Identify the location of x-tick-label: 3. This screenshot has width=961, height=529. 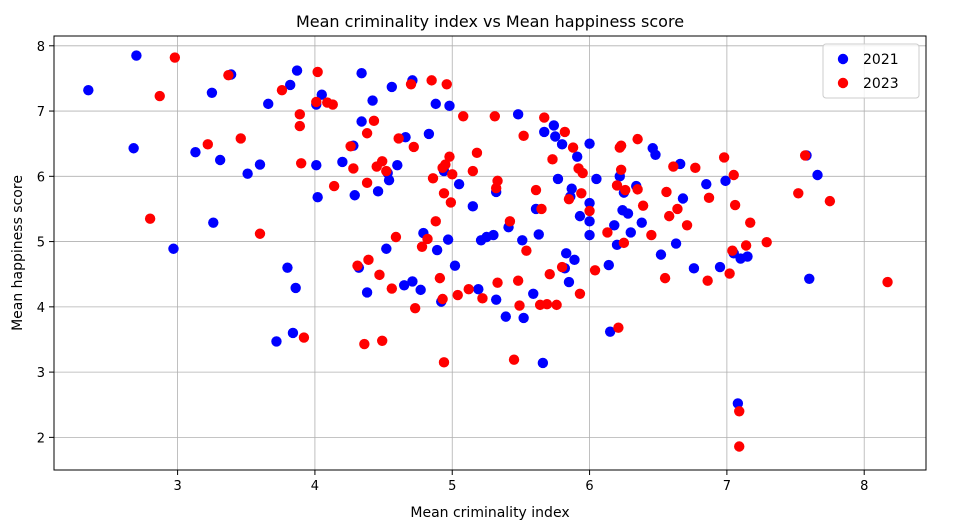
(177, 486).